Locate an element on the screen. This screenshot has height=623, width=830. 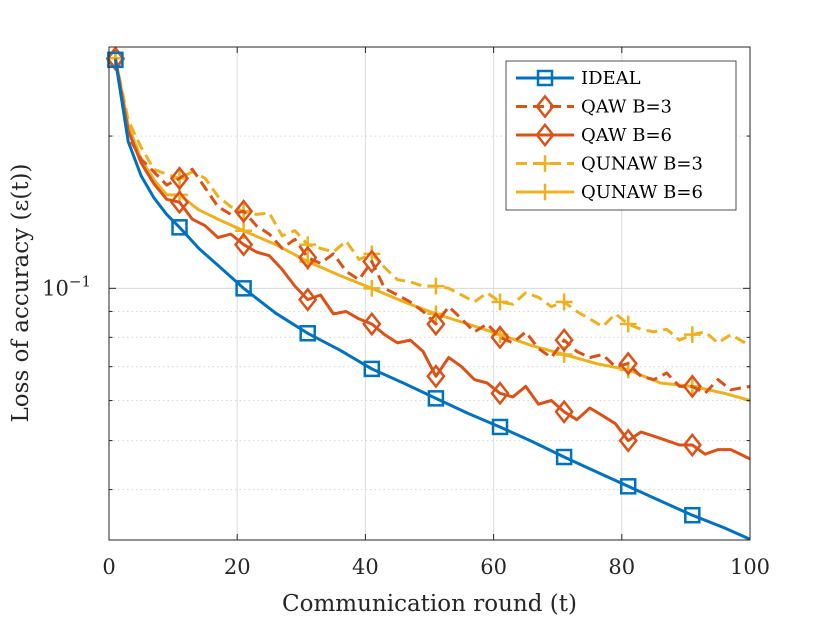
y-tick-label-base: 10 is located at coordinates (55, 288).